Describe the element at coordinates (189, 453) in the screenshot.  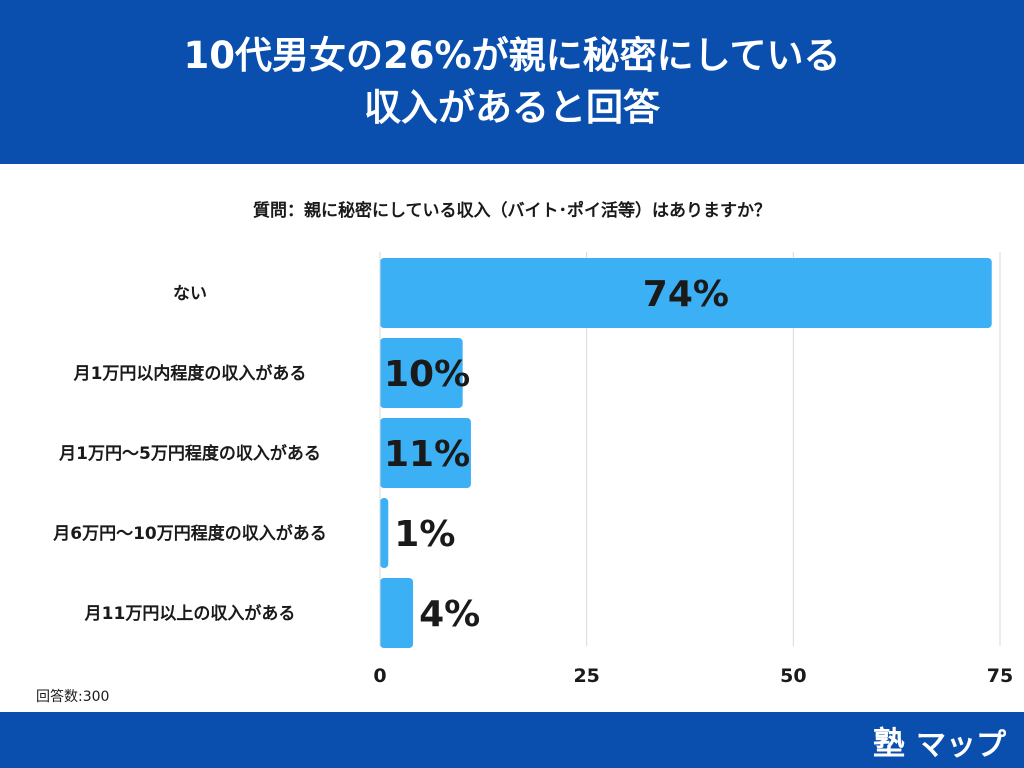
I see `category-label-2: 月1万円〜5万円程度の収入がある` at that location.